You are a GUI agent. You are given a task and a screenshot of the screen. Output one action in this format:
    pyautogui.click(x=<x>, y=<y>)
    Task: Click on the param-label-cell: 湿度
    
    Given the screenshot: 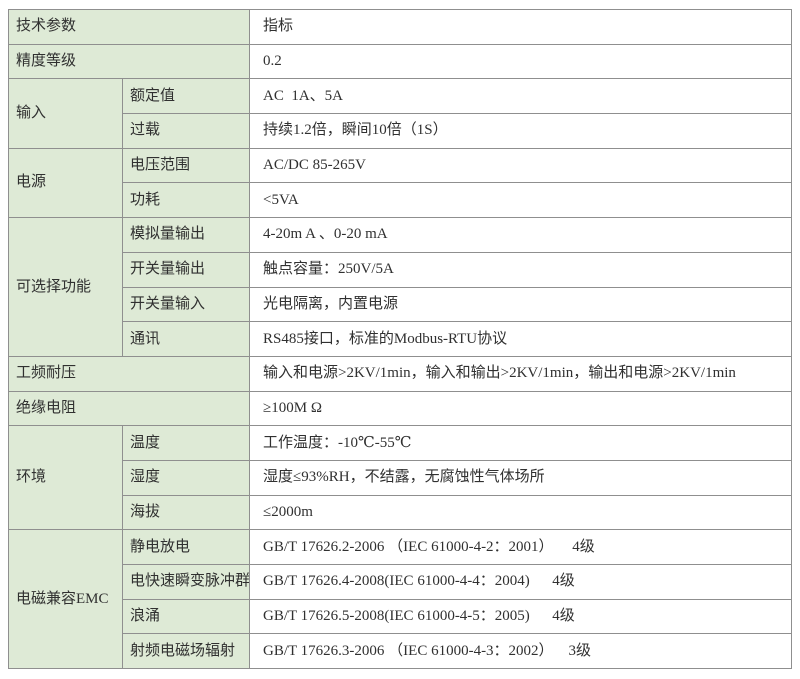 What is the action you would take?
    pyautogui.click(x=186, y=477)
    